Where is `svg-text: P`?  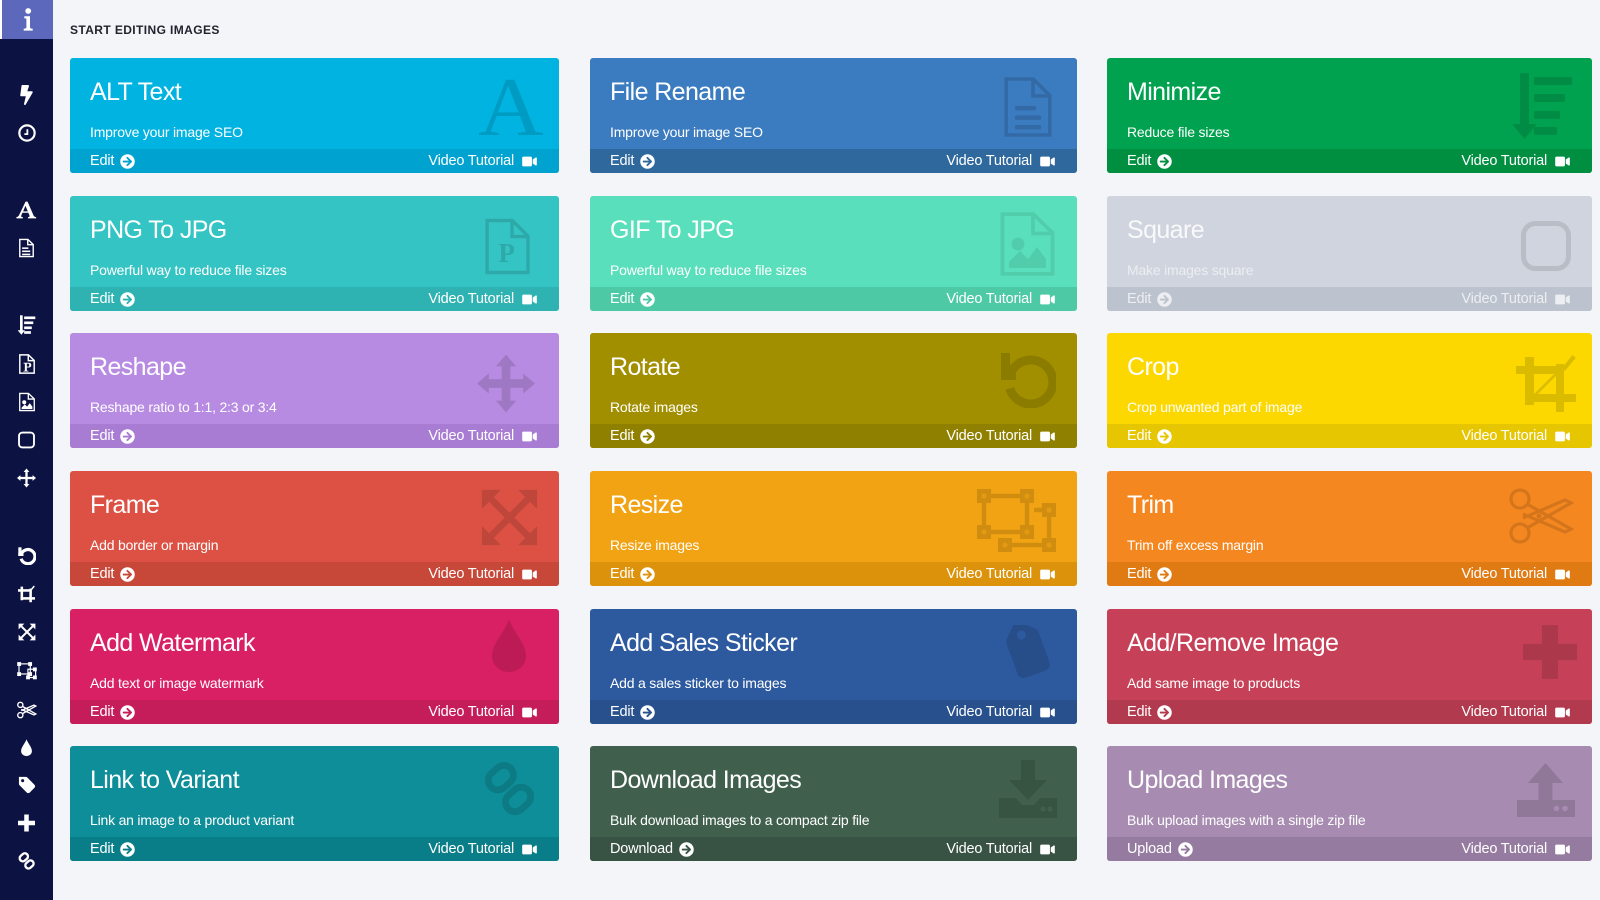
svg-text: P is located at coordinates (506, 253).